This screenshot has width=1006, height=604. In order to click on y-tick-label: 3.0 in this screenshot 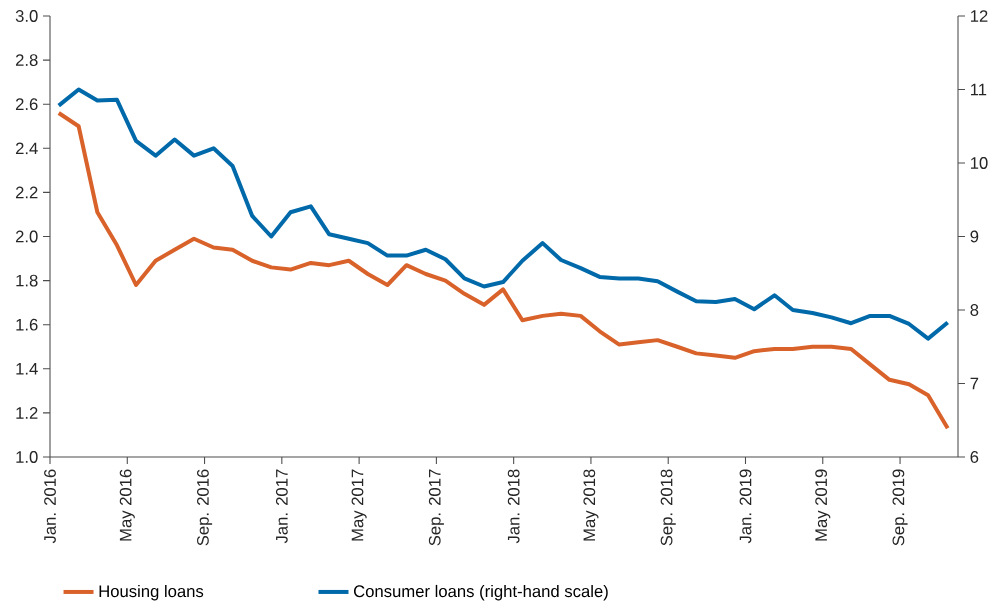, I will do `click(26, 16)`.